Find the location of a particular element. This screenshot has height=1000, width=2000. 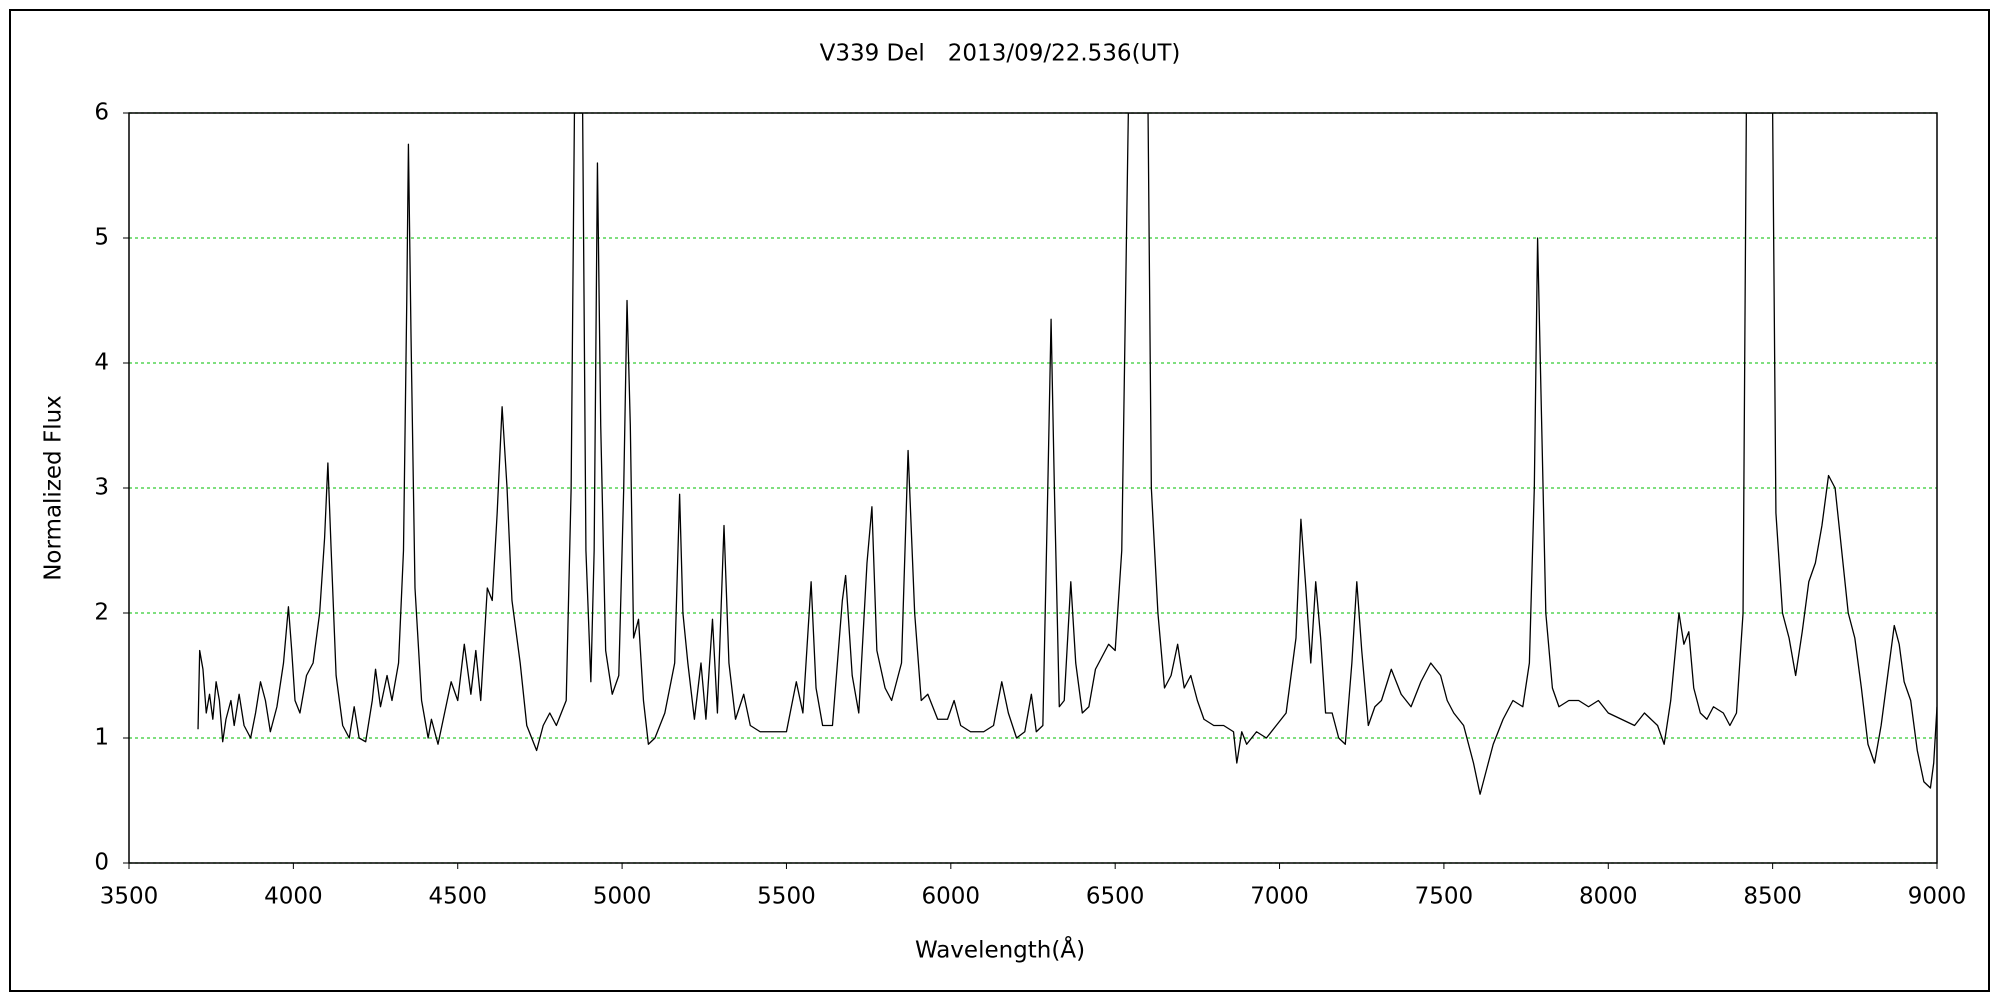

x-tick-label: 5500 is located at coordinates (786, 897).